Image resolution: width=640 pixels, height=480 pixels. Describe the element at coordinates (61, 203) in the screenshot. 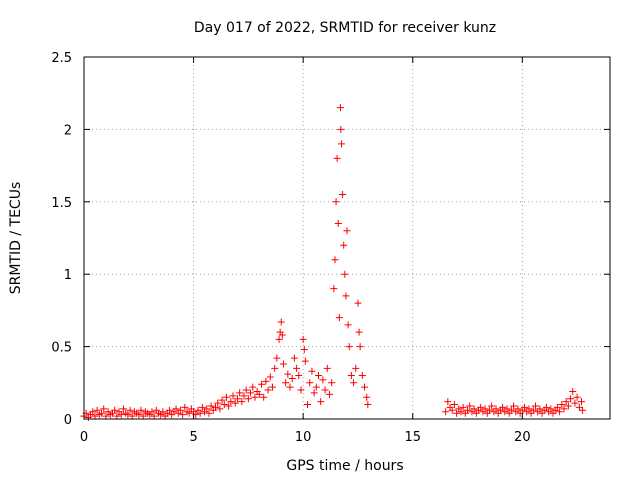

I see `y-tick-label: 1.5` at that location.